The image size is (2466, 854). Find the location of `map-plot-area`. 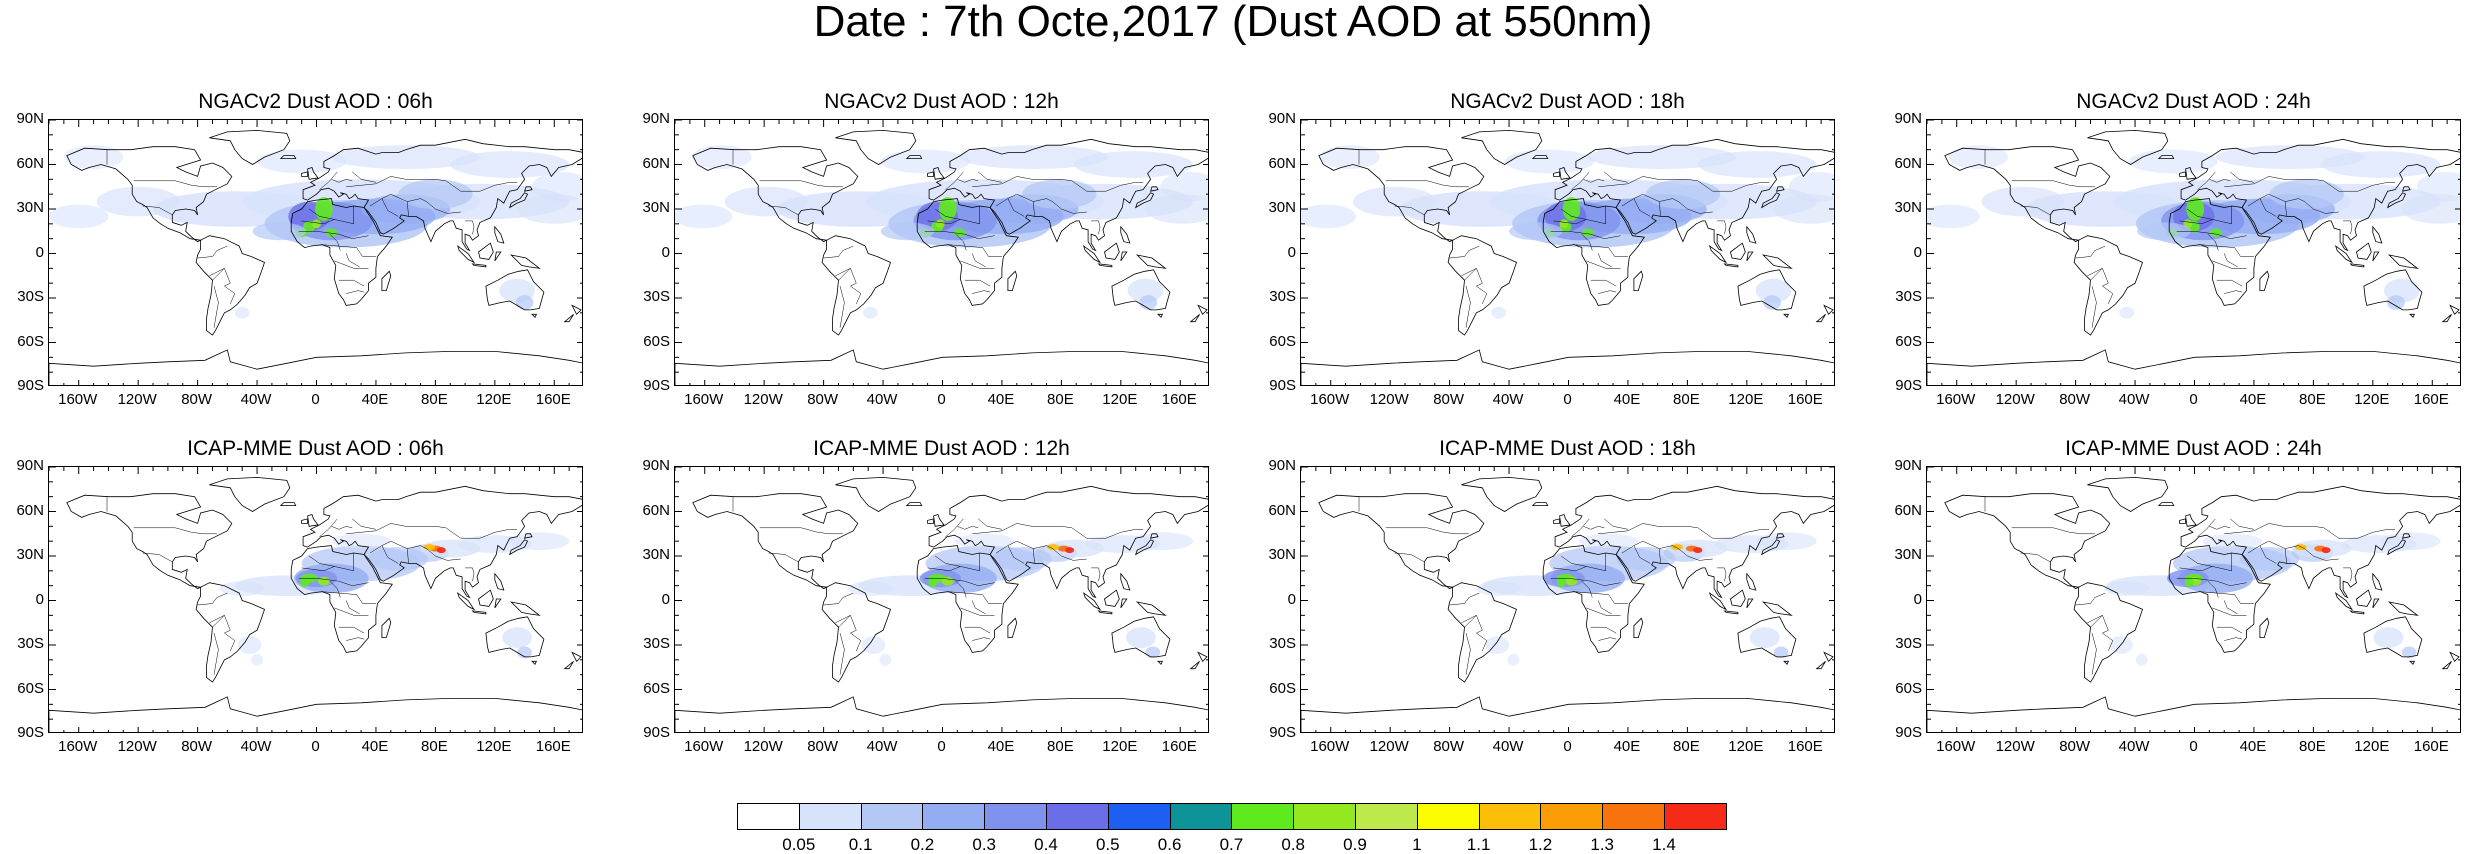

map-plot-area is located at coordinates (2193, 252).